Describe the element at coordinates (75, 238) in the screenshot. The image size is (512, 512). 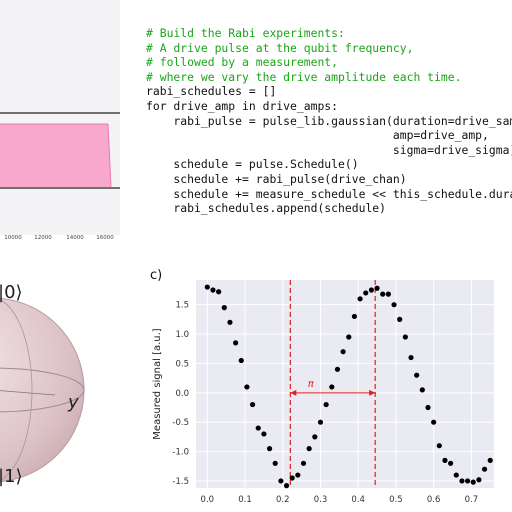
I see `pulse-x-tick-label: 14000` at that location.